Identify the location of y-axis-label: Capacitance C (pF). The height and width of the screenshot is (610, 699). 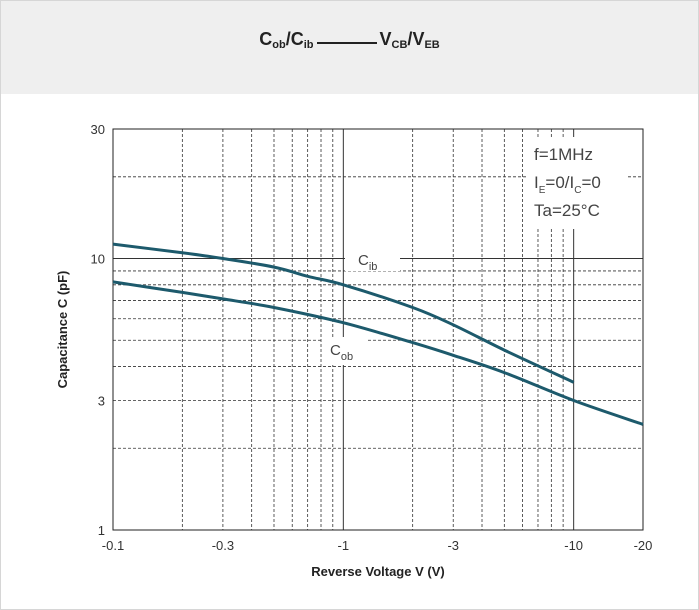
(62, 330).